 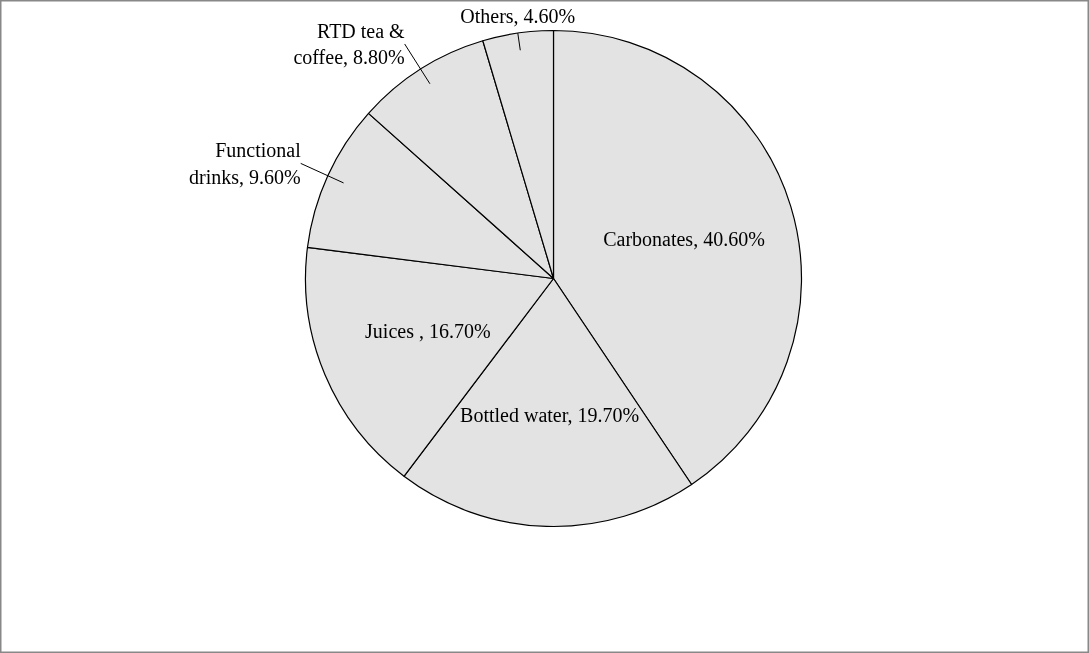 I want to click on slice-label: Functional drinks, 9.60%, so click(x=245, y=163).